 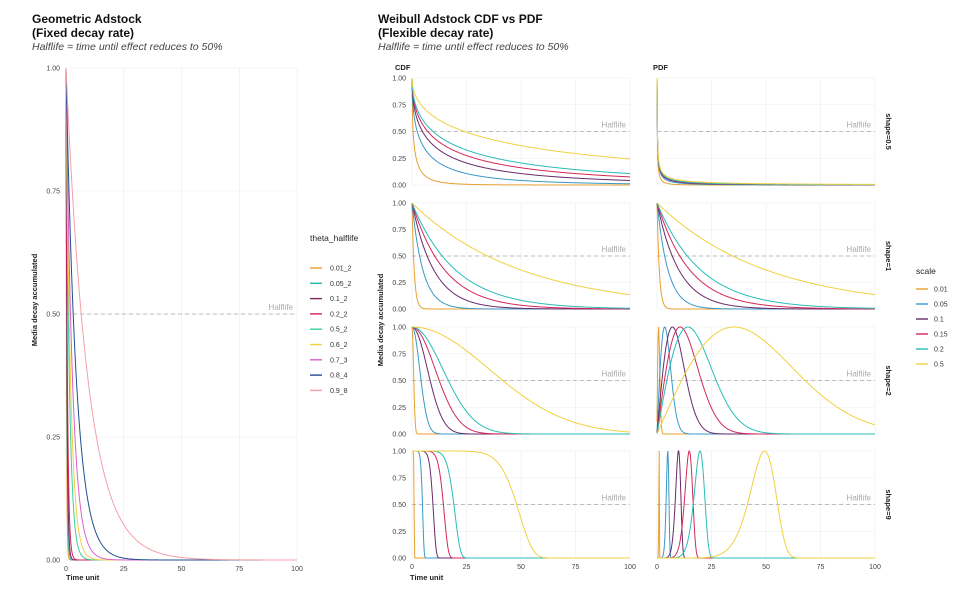 What do you see at coordinates (614, 374) in the screenshot?
I see `weibull-cdf-row2-halflife-label: Halflife` at bounding box center [614, 374].